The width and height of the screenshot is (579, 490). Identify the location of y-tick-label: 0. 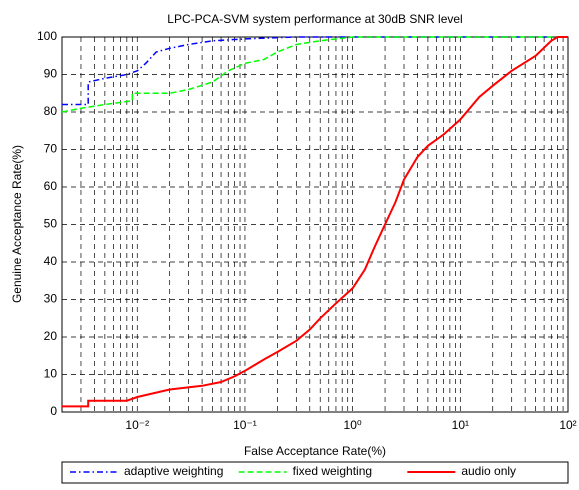
(53, 411).